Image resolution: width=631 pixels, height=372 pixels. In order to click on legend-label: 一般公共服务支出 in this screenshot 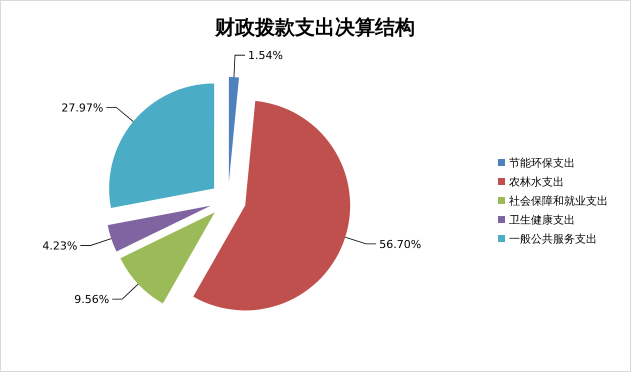, I will do `click(553, 239)`.